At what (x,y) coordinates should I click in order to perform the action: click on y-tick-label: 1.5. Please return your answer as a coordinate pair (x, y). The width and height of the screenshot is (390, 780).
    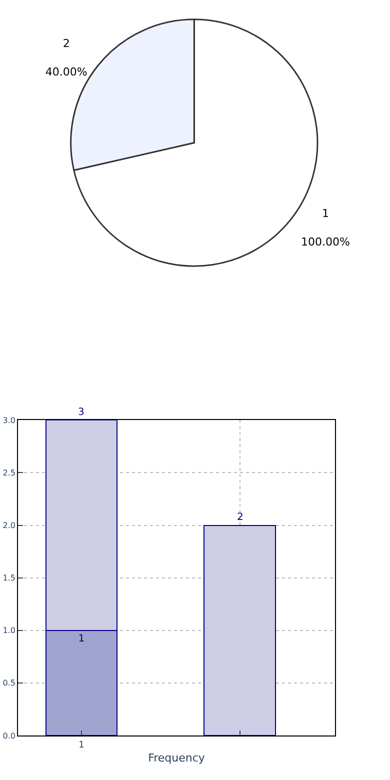
    Looking at the image, I should click on (9, 578).